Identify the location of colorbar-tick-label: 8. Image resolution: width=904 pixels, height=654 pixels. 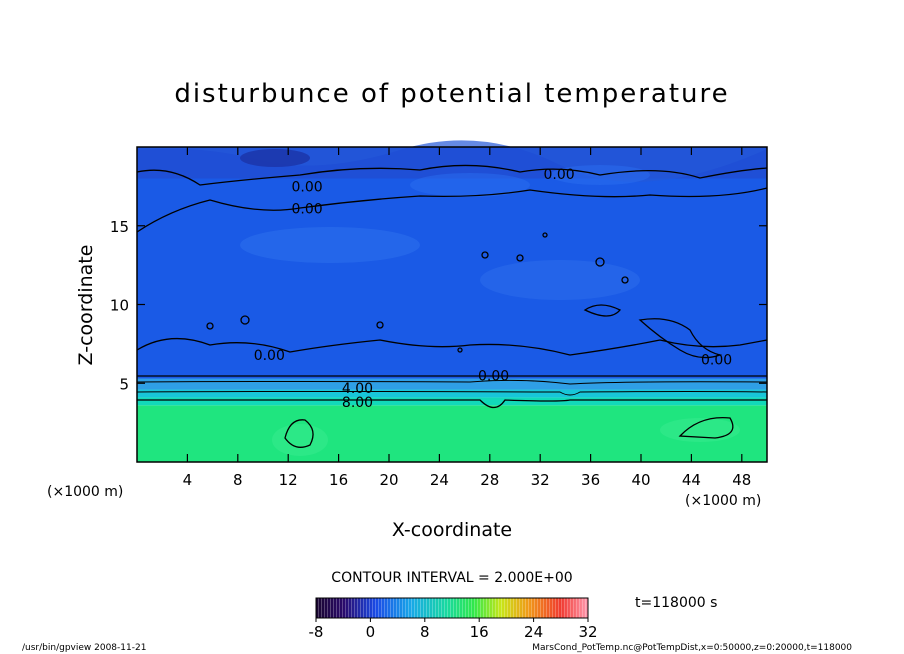
(425, 632).